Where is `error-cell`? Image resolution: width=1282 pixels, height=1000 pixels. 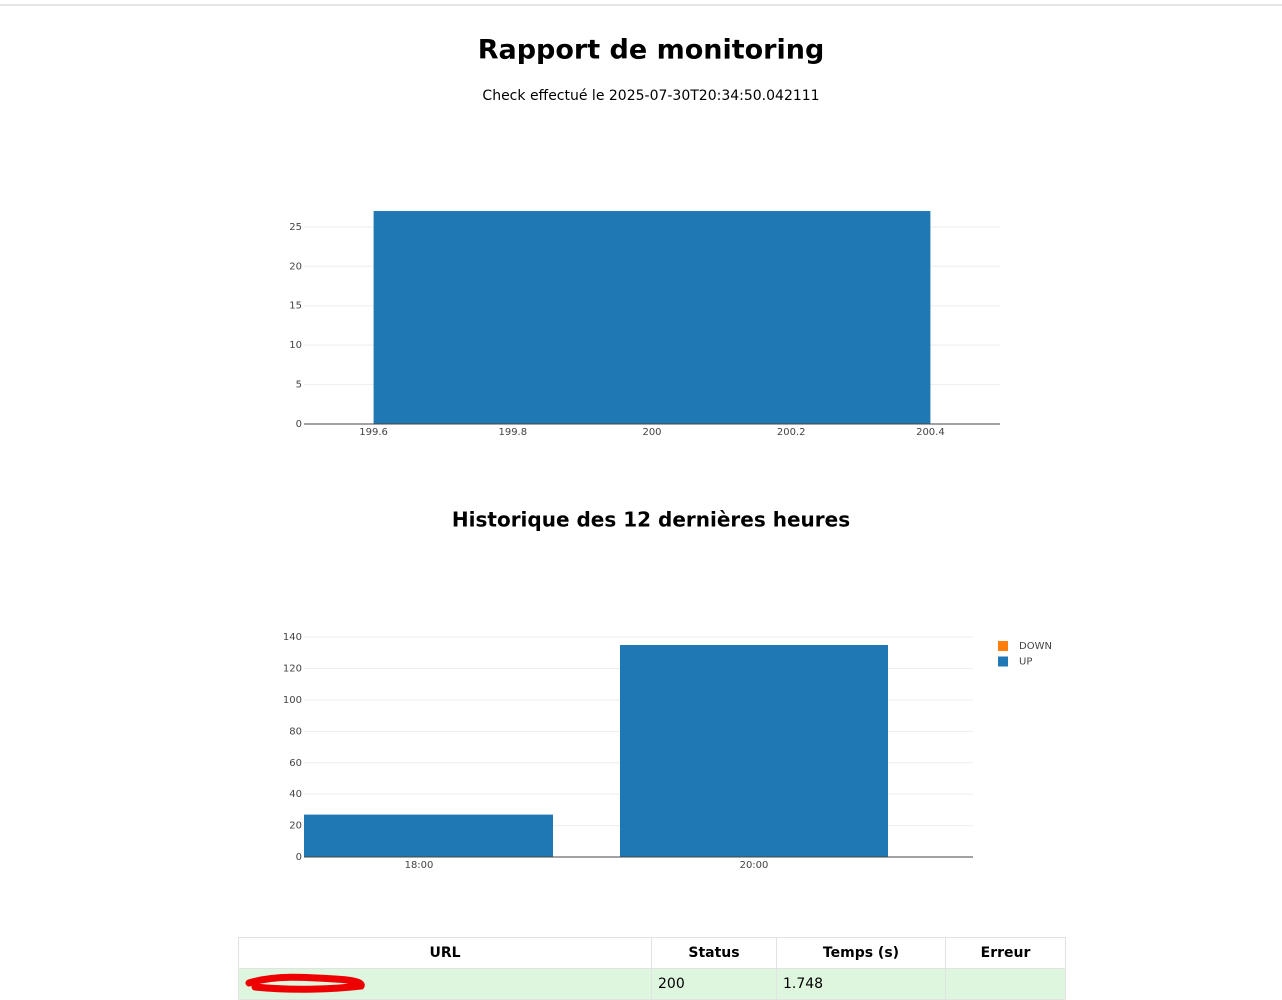 error-cell is located at coordinates (1005, 984).